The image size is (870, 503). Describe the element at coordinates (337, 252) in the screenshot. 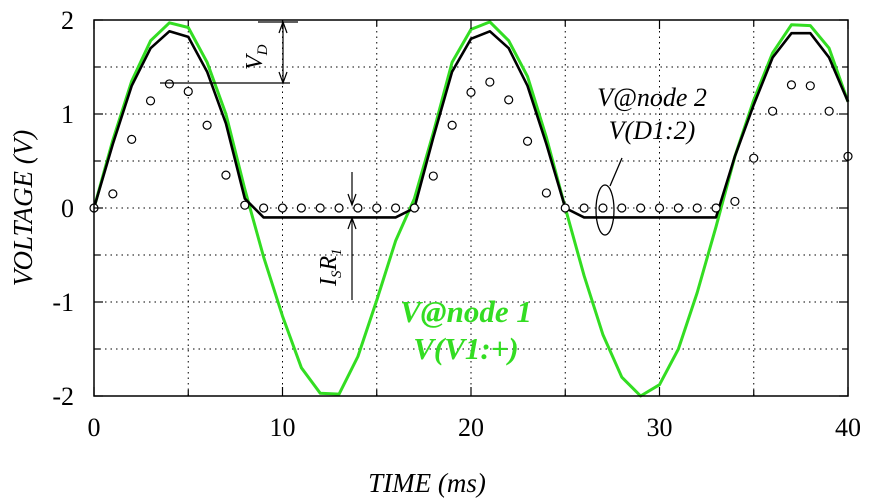

I see `isr-label-1: 1` at that location.